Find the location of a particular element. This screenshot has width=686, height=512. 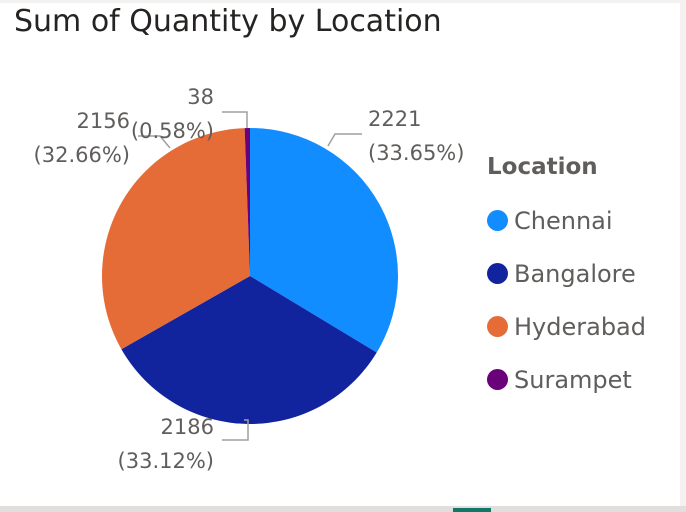

leader-line-surampet is located at coordinates (235, 119).